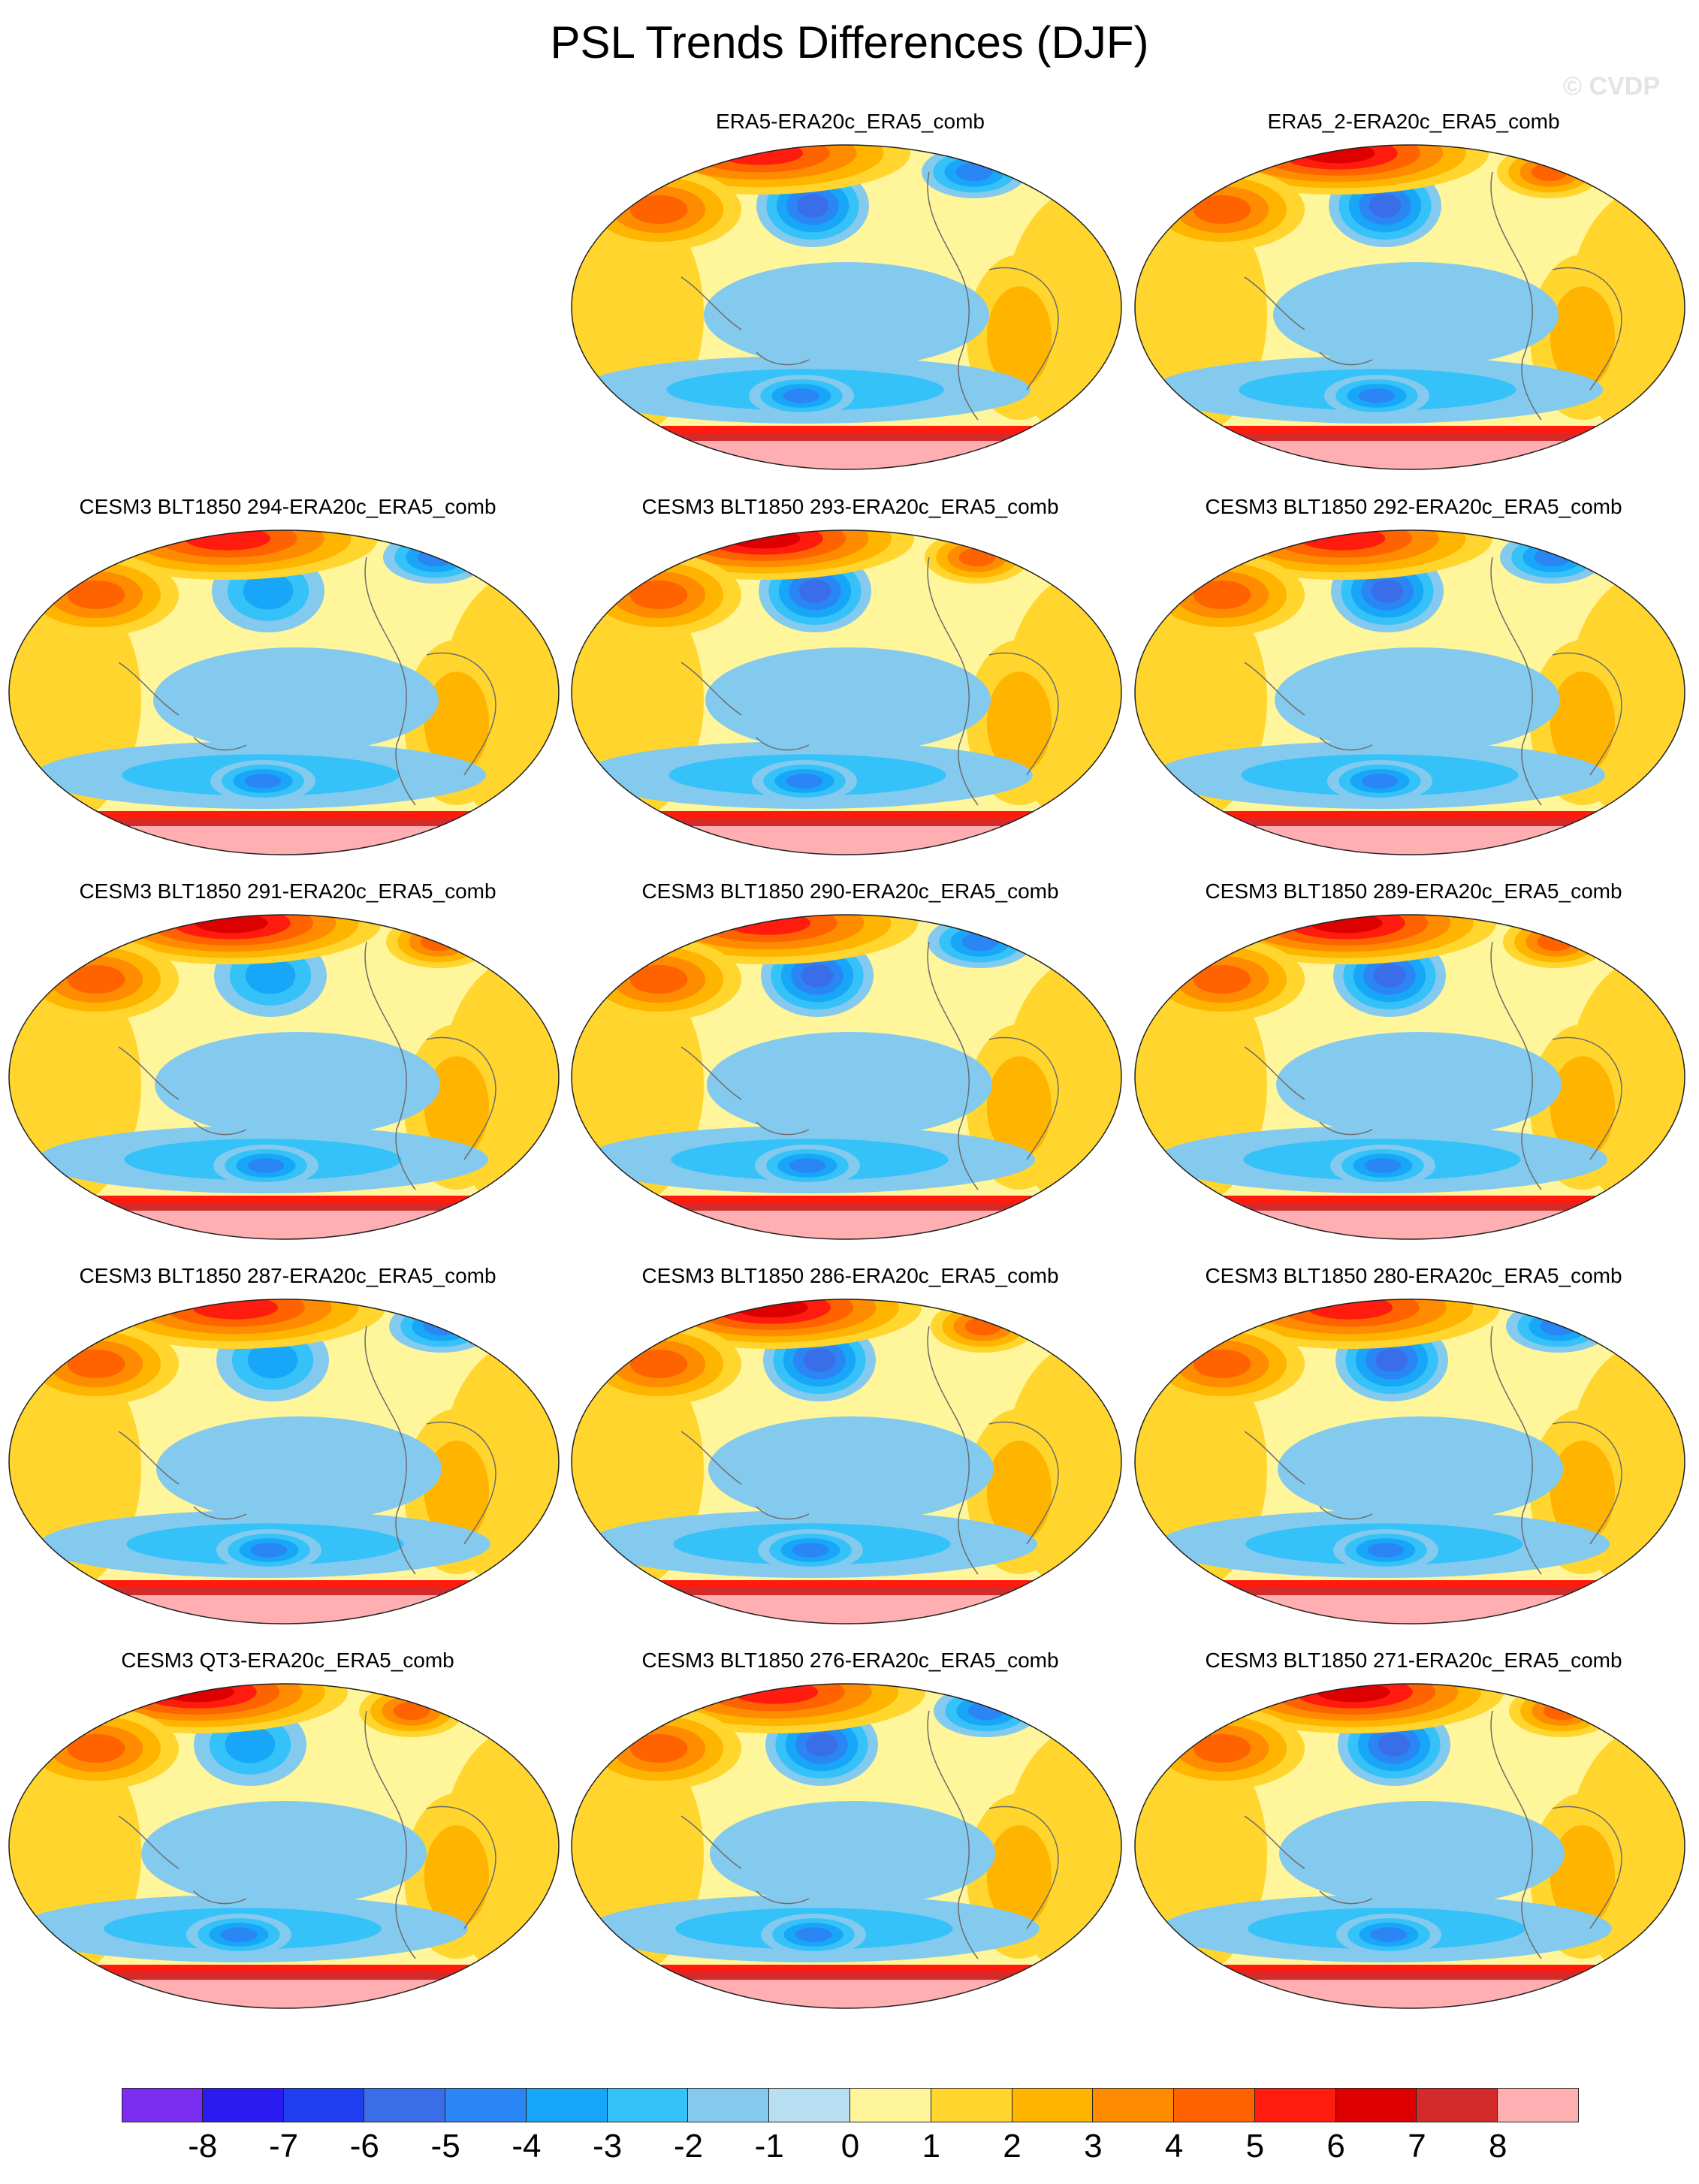 This screenshot has height=2184, width=1699. Describe the element at coordinates (1093, 2146) in the screenshot. I see `colorbar-tick-label: 3` at that location.